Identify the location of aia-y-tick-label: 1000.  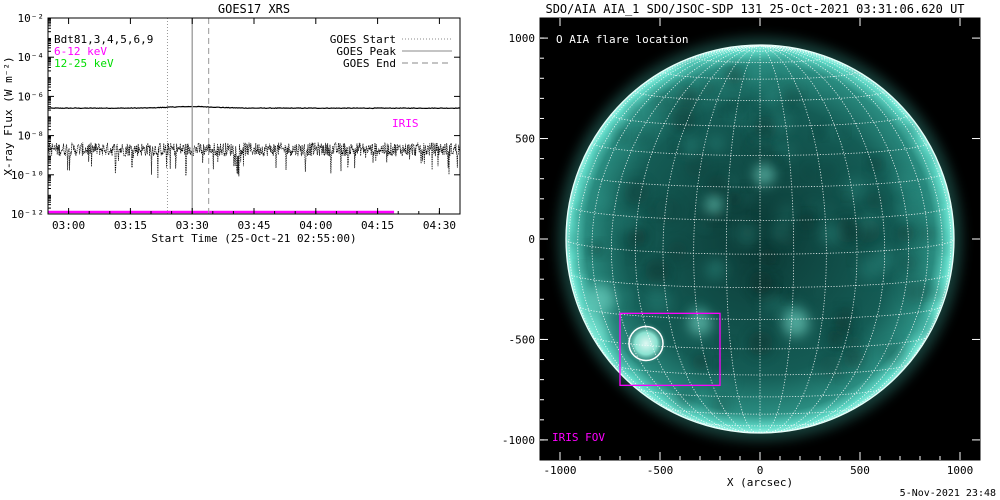
(522, 38).